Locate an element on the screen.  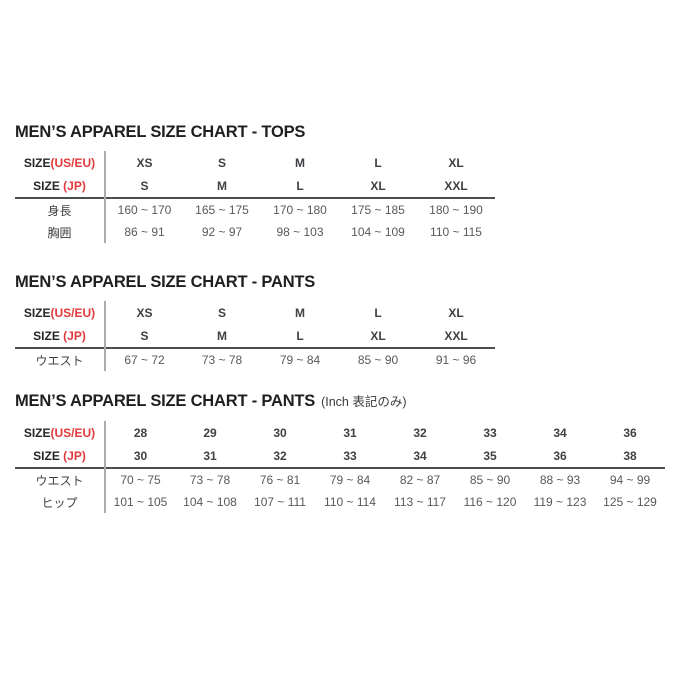
inch-only-note: (Inch 表記のみ) is located at coordinates (364, 402).